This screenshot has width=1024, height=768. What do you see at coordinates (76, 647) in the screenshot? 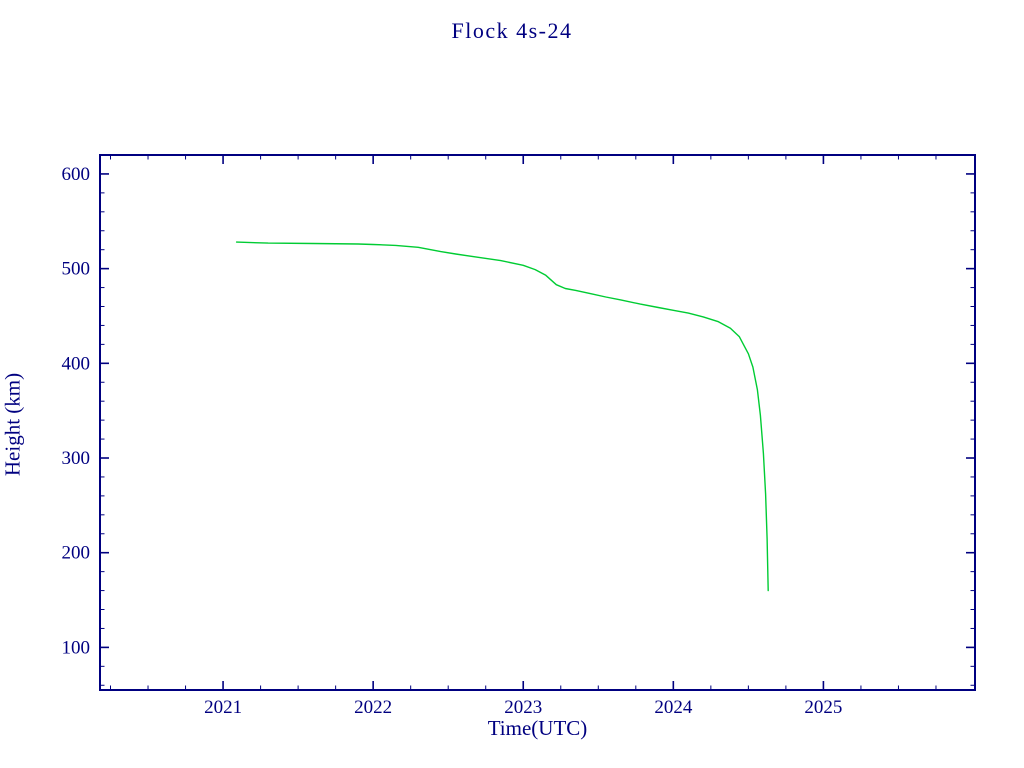
I see `y-tick-label: 100` at bounding box center [76, 647].